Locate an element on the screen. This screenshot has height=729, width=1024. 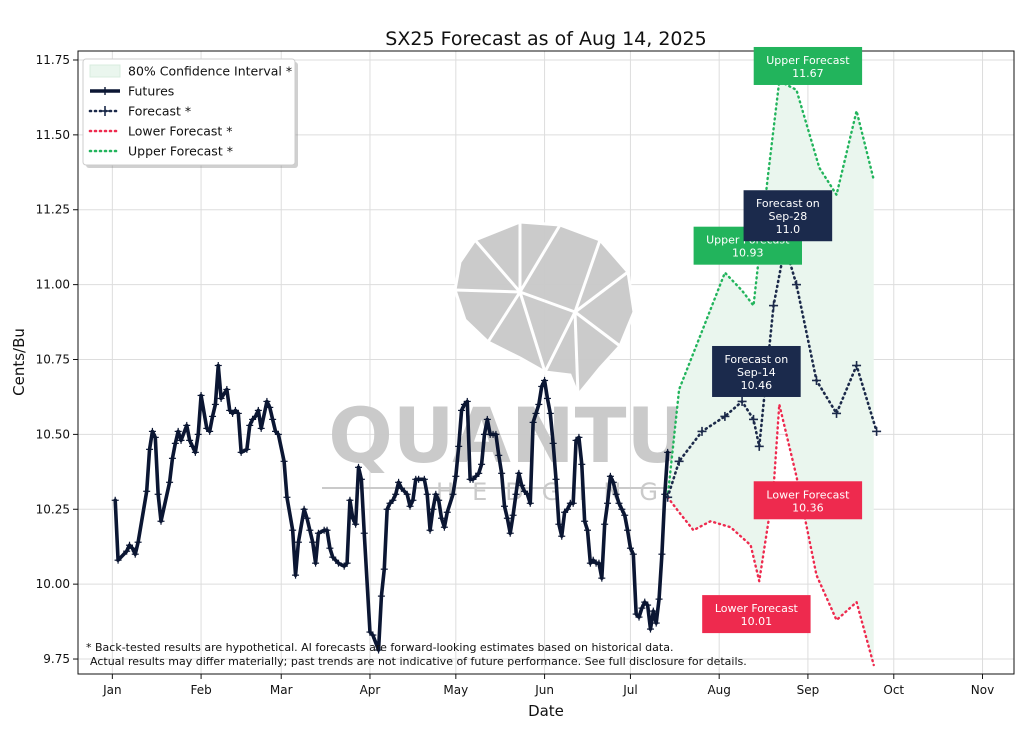
y-axis-title: Cents/Bu is located at coordinates (19, 362).